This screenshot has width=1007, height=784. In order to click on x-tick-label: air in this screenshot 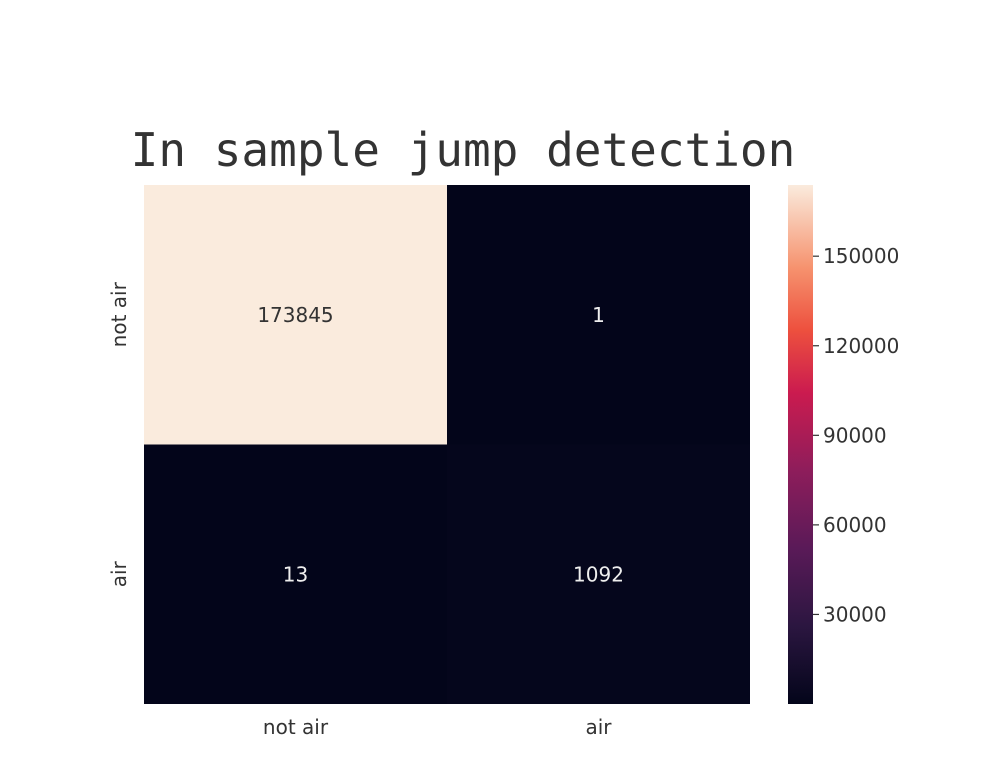, I will do `click(598, 727)`.